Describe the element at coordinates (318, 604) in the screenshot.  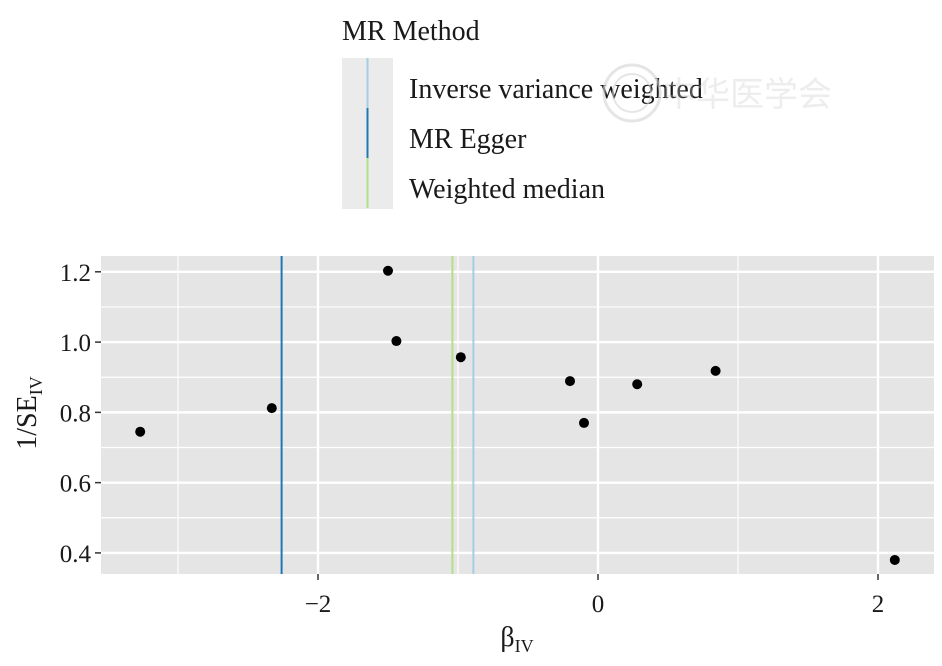
I see `x-tick-label: −2` at that location.